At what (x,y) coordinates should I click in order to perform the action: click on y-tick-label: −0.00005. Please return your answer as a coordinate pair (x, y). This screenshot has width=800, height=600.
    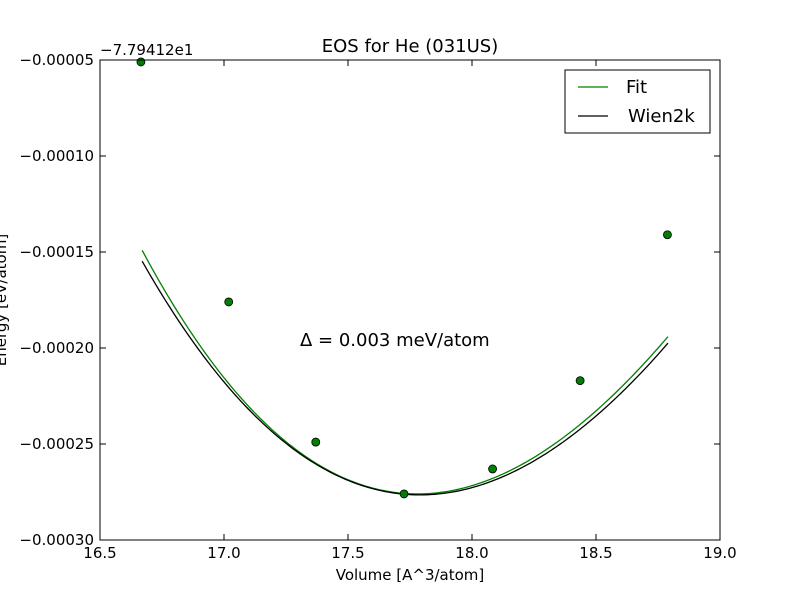
    Looking at the image, I should click on (56, 60).